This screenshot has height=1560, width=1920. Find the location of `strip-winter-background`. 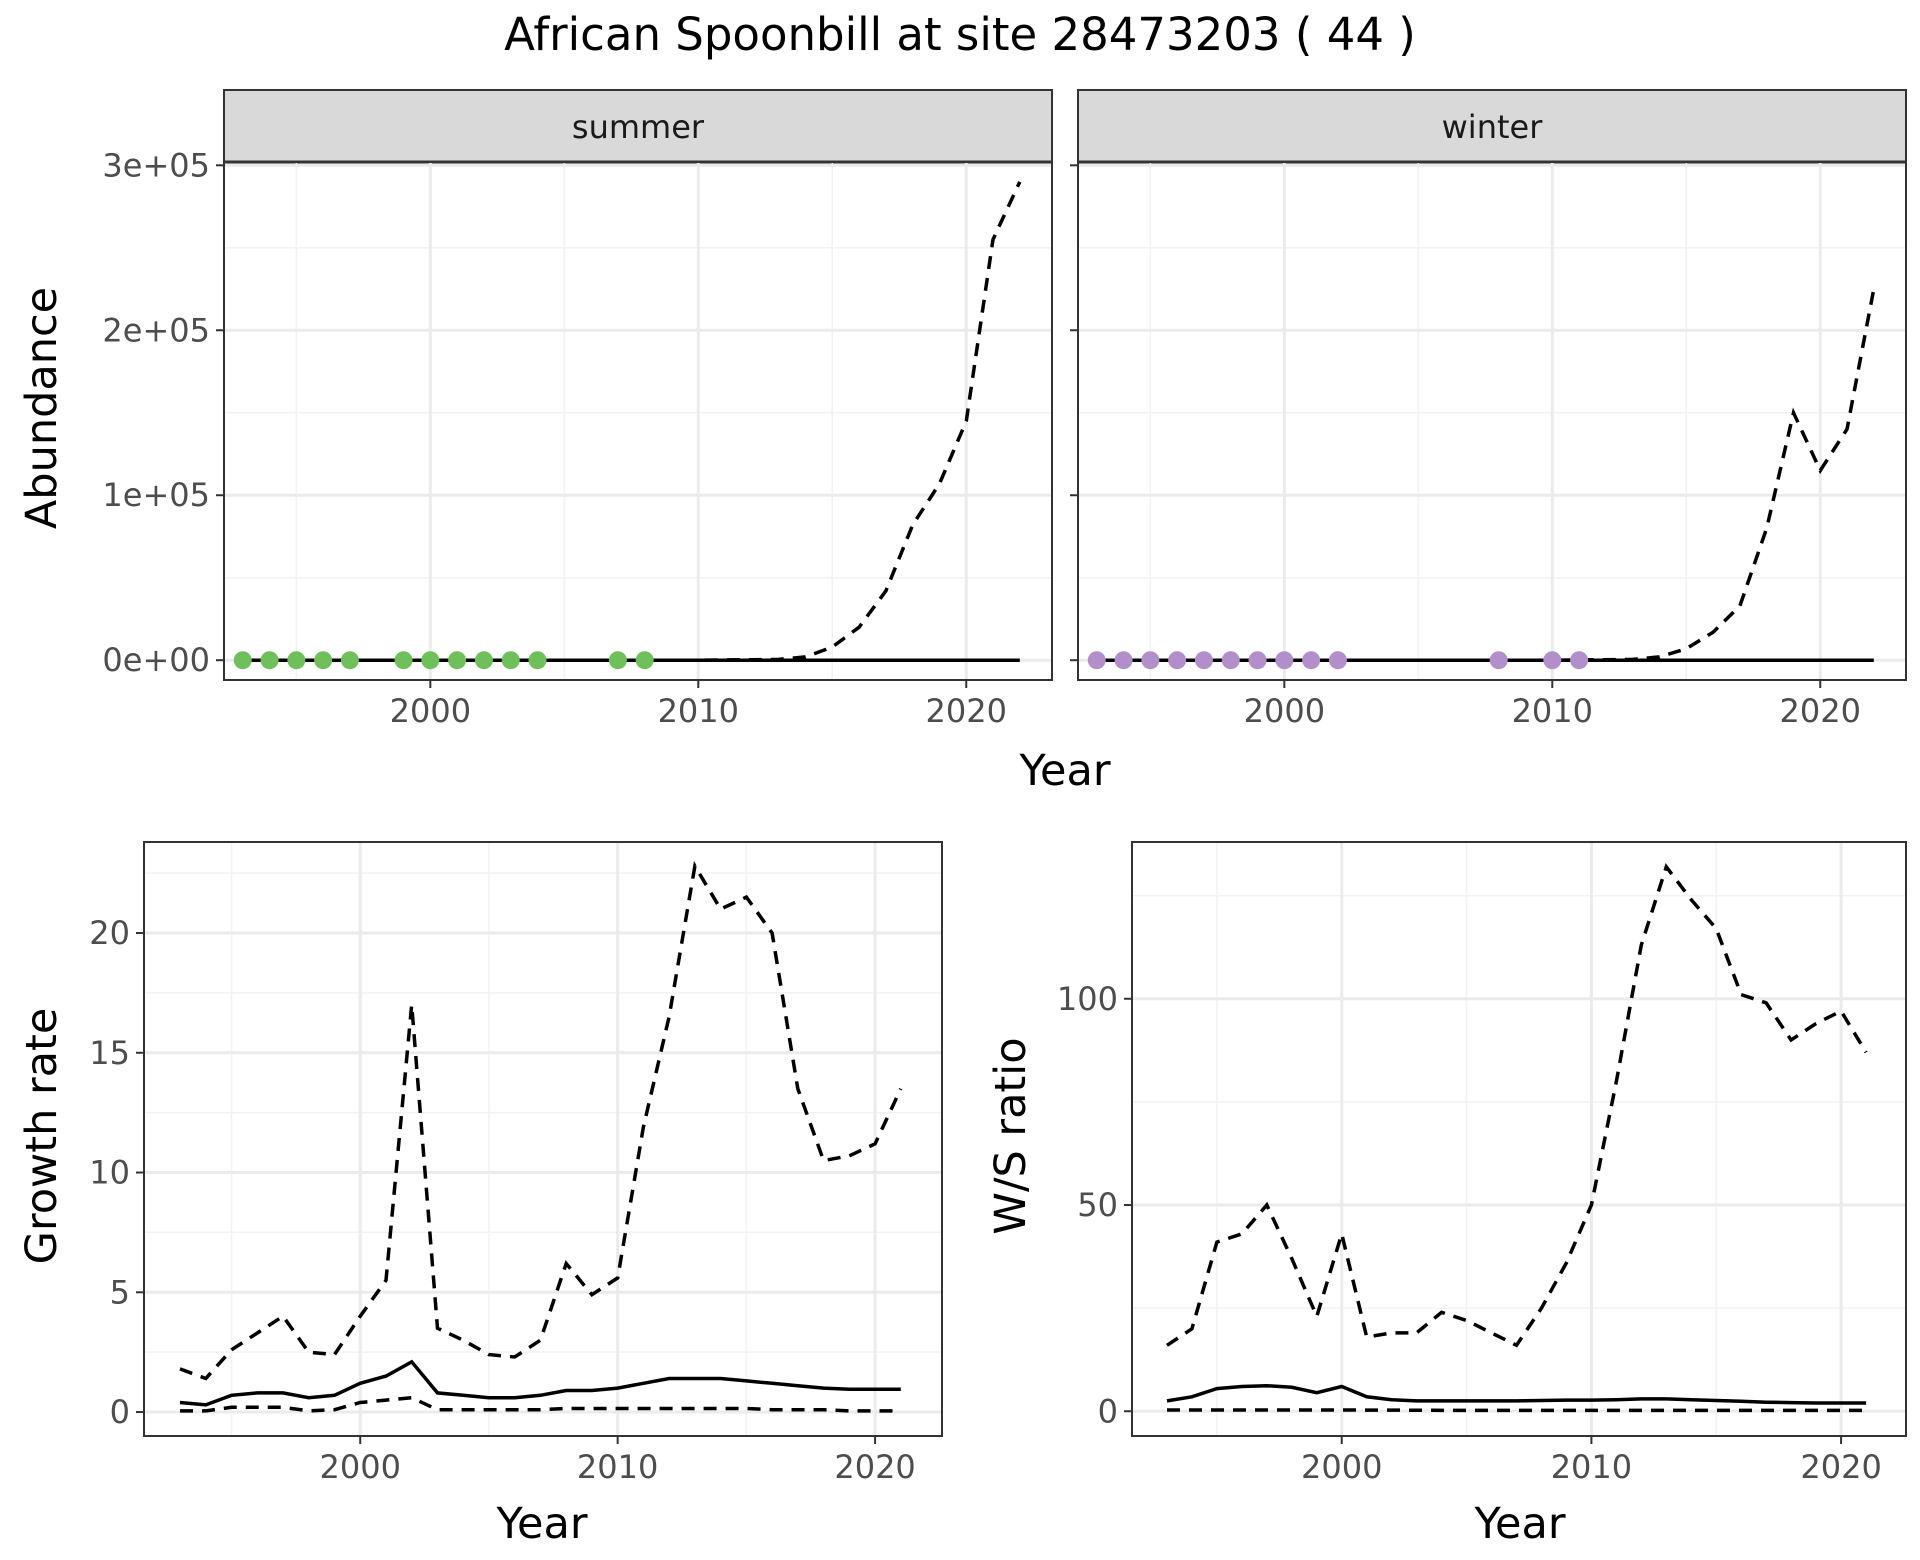

strip-winter-background is located at coordinates (1492, 126).